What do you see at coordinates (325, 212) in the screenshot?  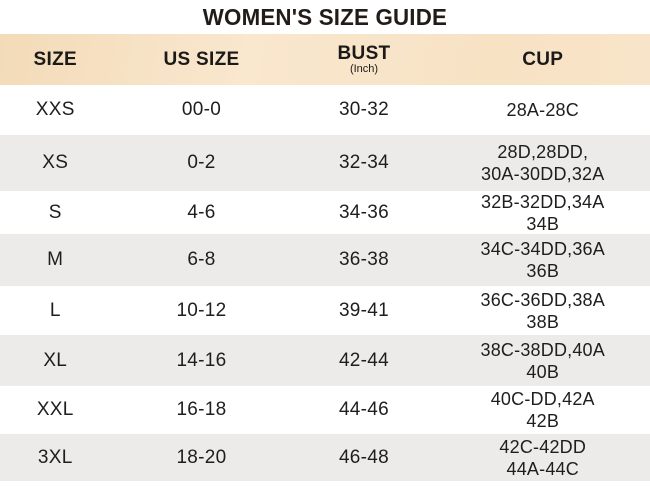 I see `table-row: S 4-6 34-36 32B-32DD,34A 34B` at bounding box center [325, 212].